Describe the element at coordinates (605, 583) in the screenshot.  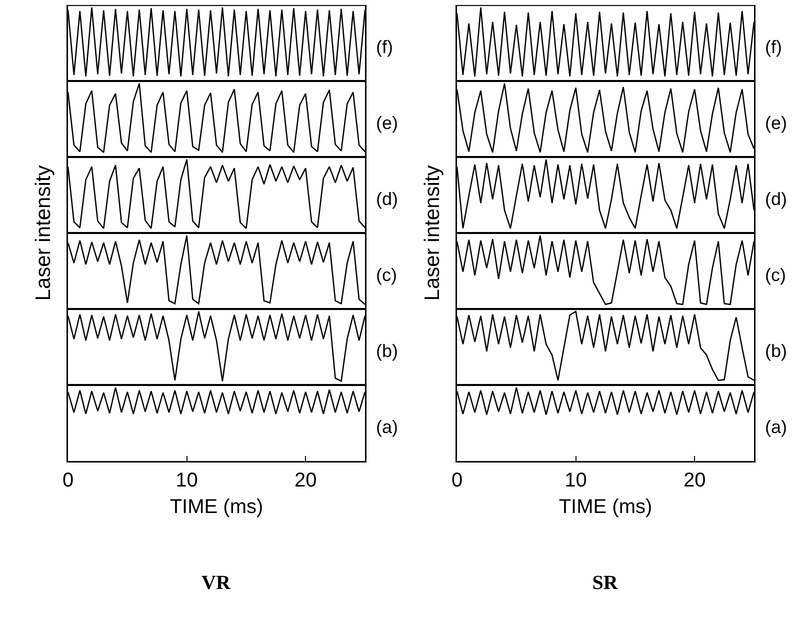
I see `text: SR` at that location.